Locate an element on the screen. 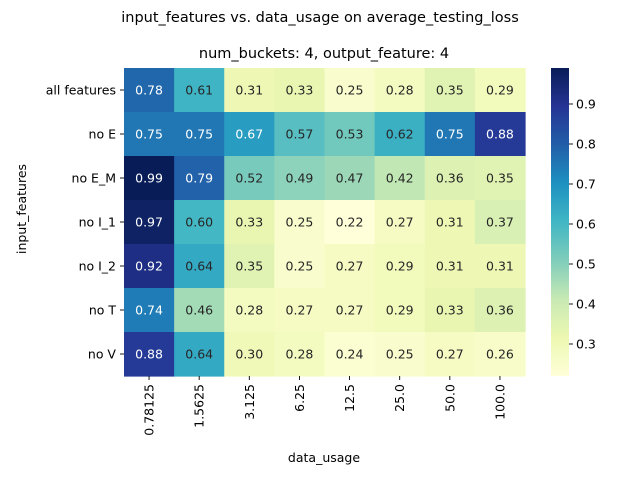  colorbar-tick-label: 0.9 is located at coordinates (586, 104).